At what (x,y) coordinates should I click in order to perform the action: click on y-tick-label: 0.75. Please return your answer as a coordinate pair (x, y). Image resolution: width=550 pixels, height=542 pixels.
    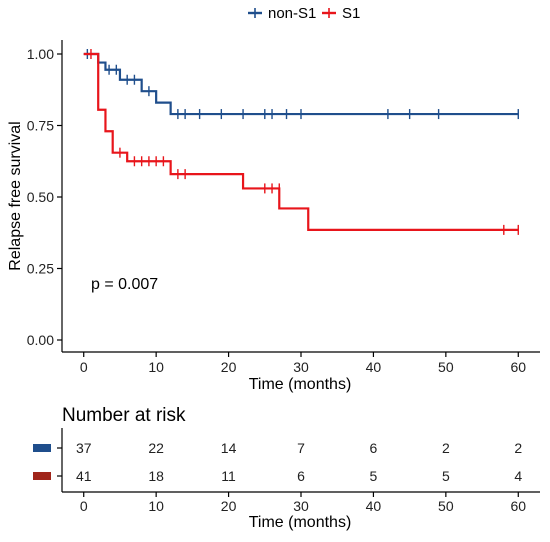
    Looking at the image, I should click on (40, 126).